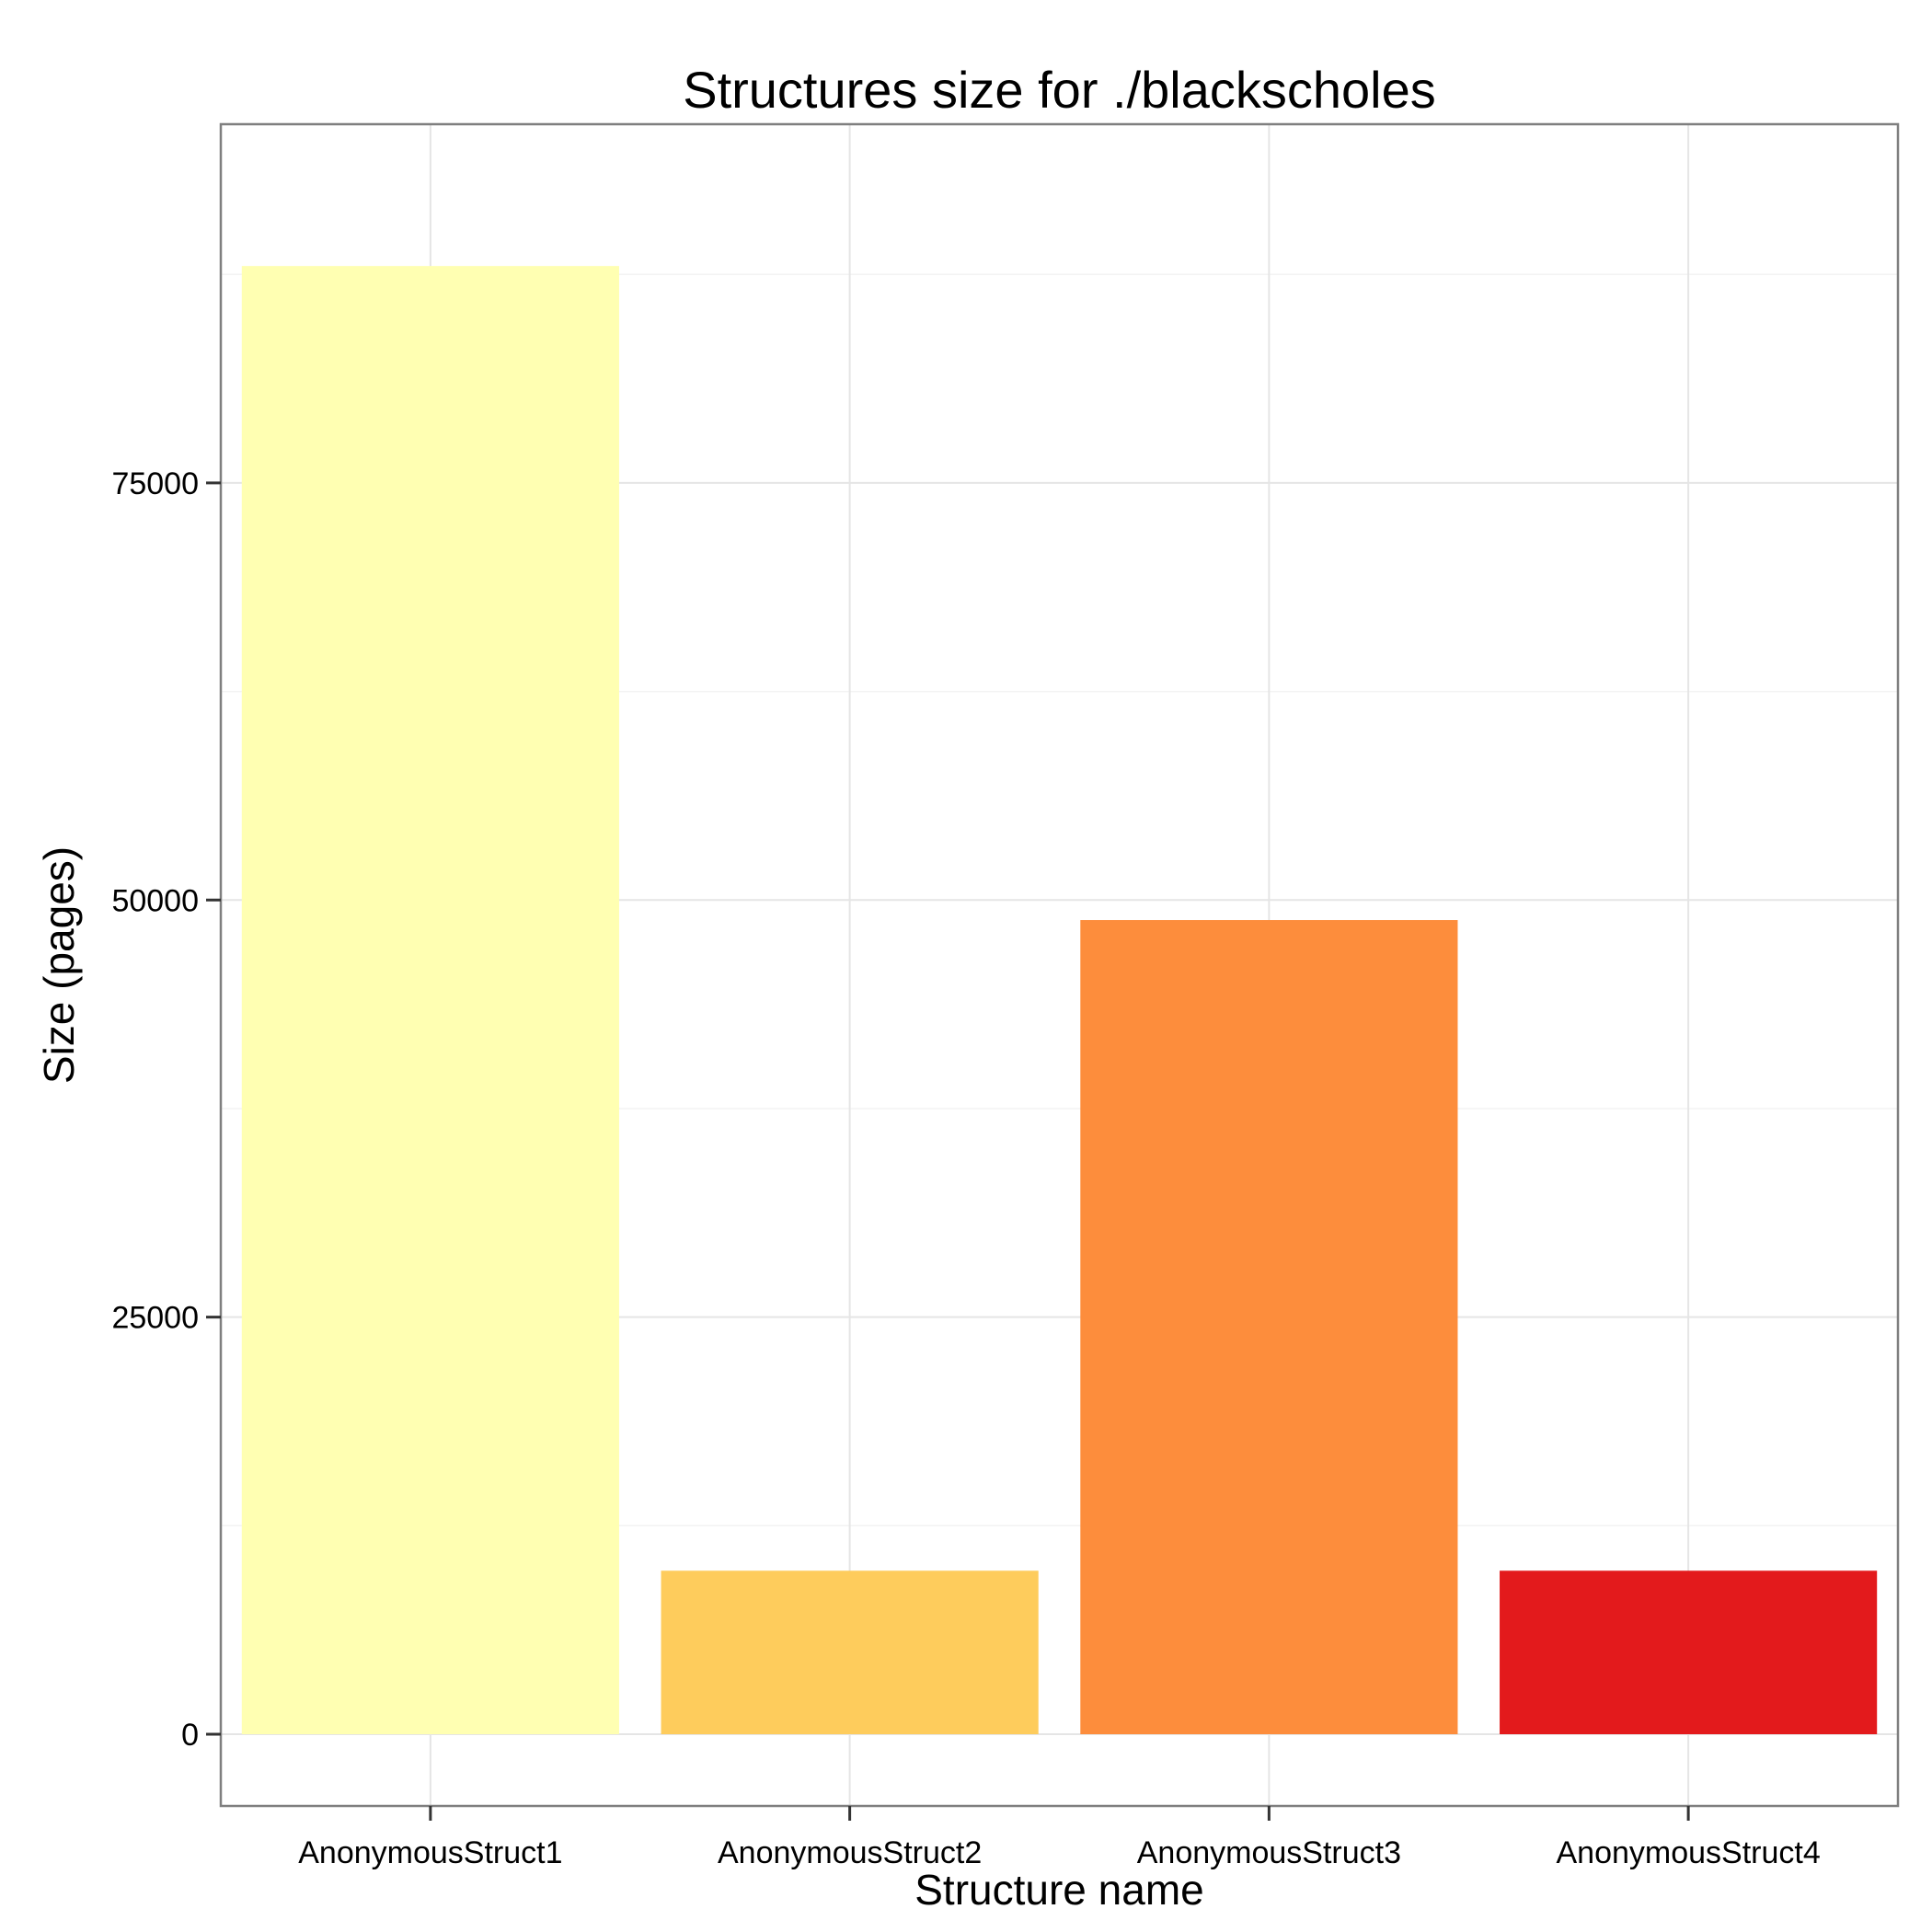 Image resolution: width=1932 pixels, height=1932 pixels. I want to click on y-axis-title: Size (pages), so click(59, 965).